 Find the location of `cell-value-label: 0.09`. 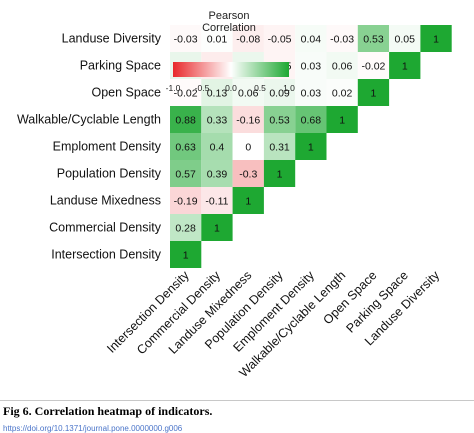

cell-value-label: 0.09 is located at coordinates (279, 94).